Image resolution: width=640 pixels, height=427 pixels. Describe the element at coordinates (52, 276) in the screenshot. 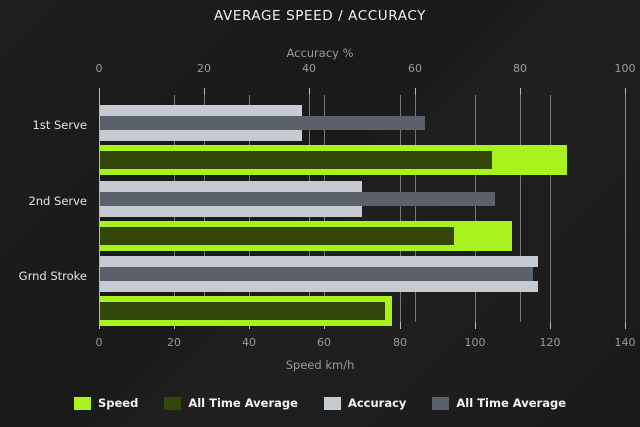

I see `category-label-3: Grnd Stroke` at that location.